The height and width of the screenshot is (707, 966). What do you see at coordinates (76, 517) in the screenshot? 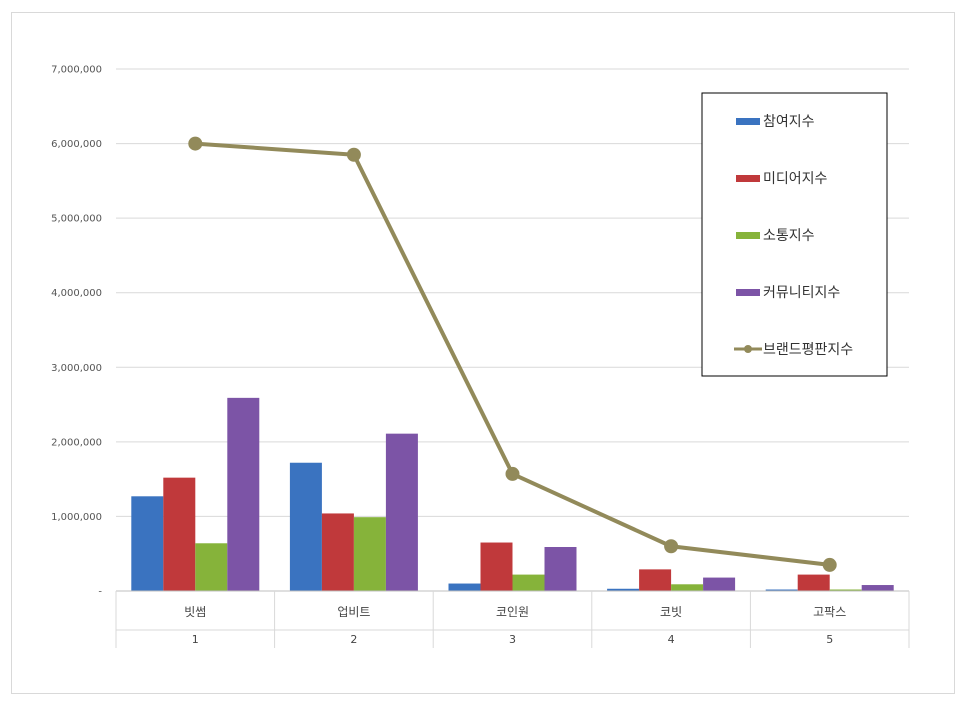
I see `y-tick-label: 1,000,000` at bounding box center [76, 517].